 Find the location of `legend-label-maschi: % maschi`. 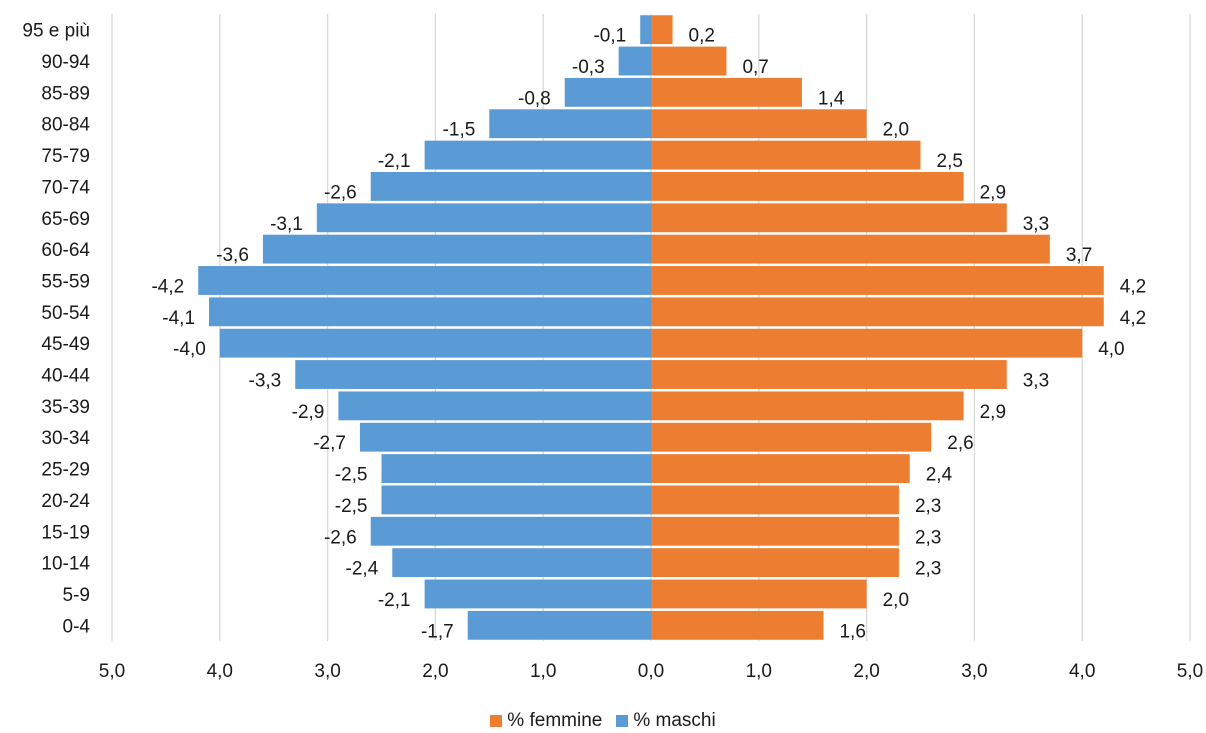

legend-label-maschi: % maschi is located at coordinates (674, 720).